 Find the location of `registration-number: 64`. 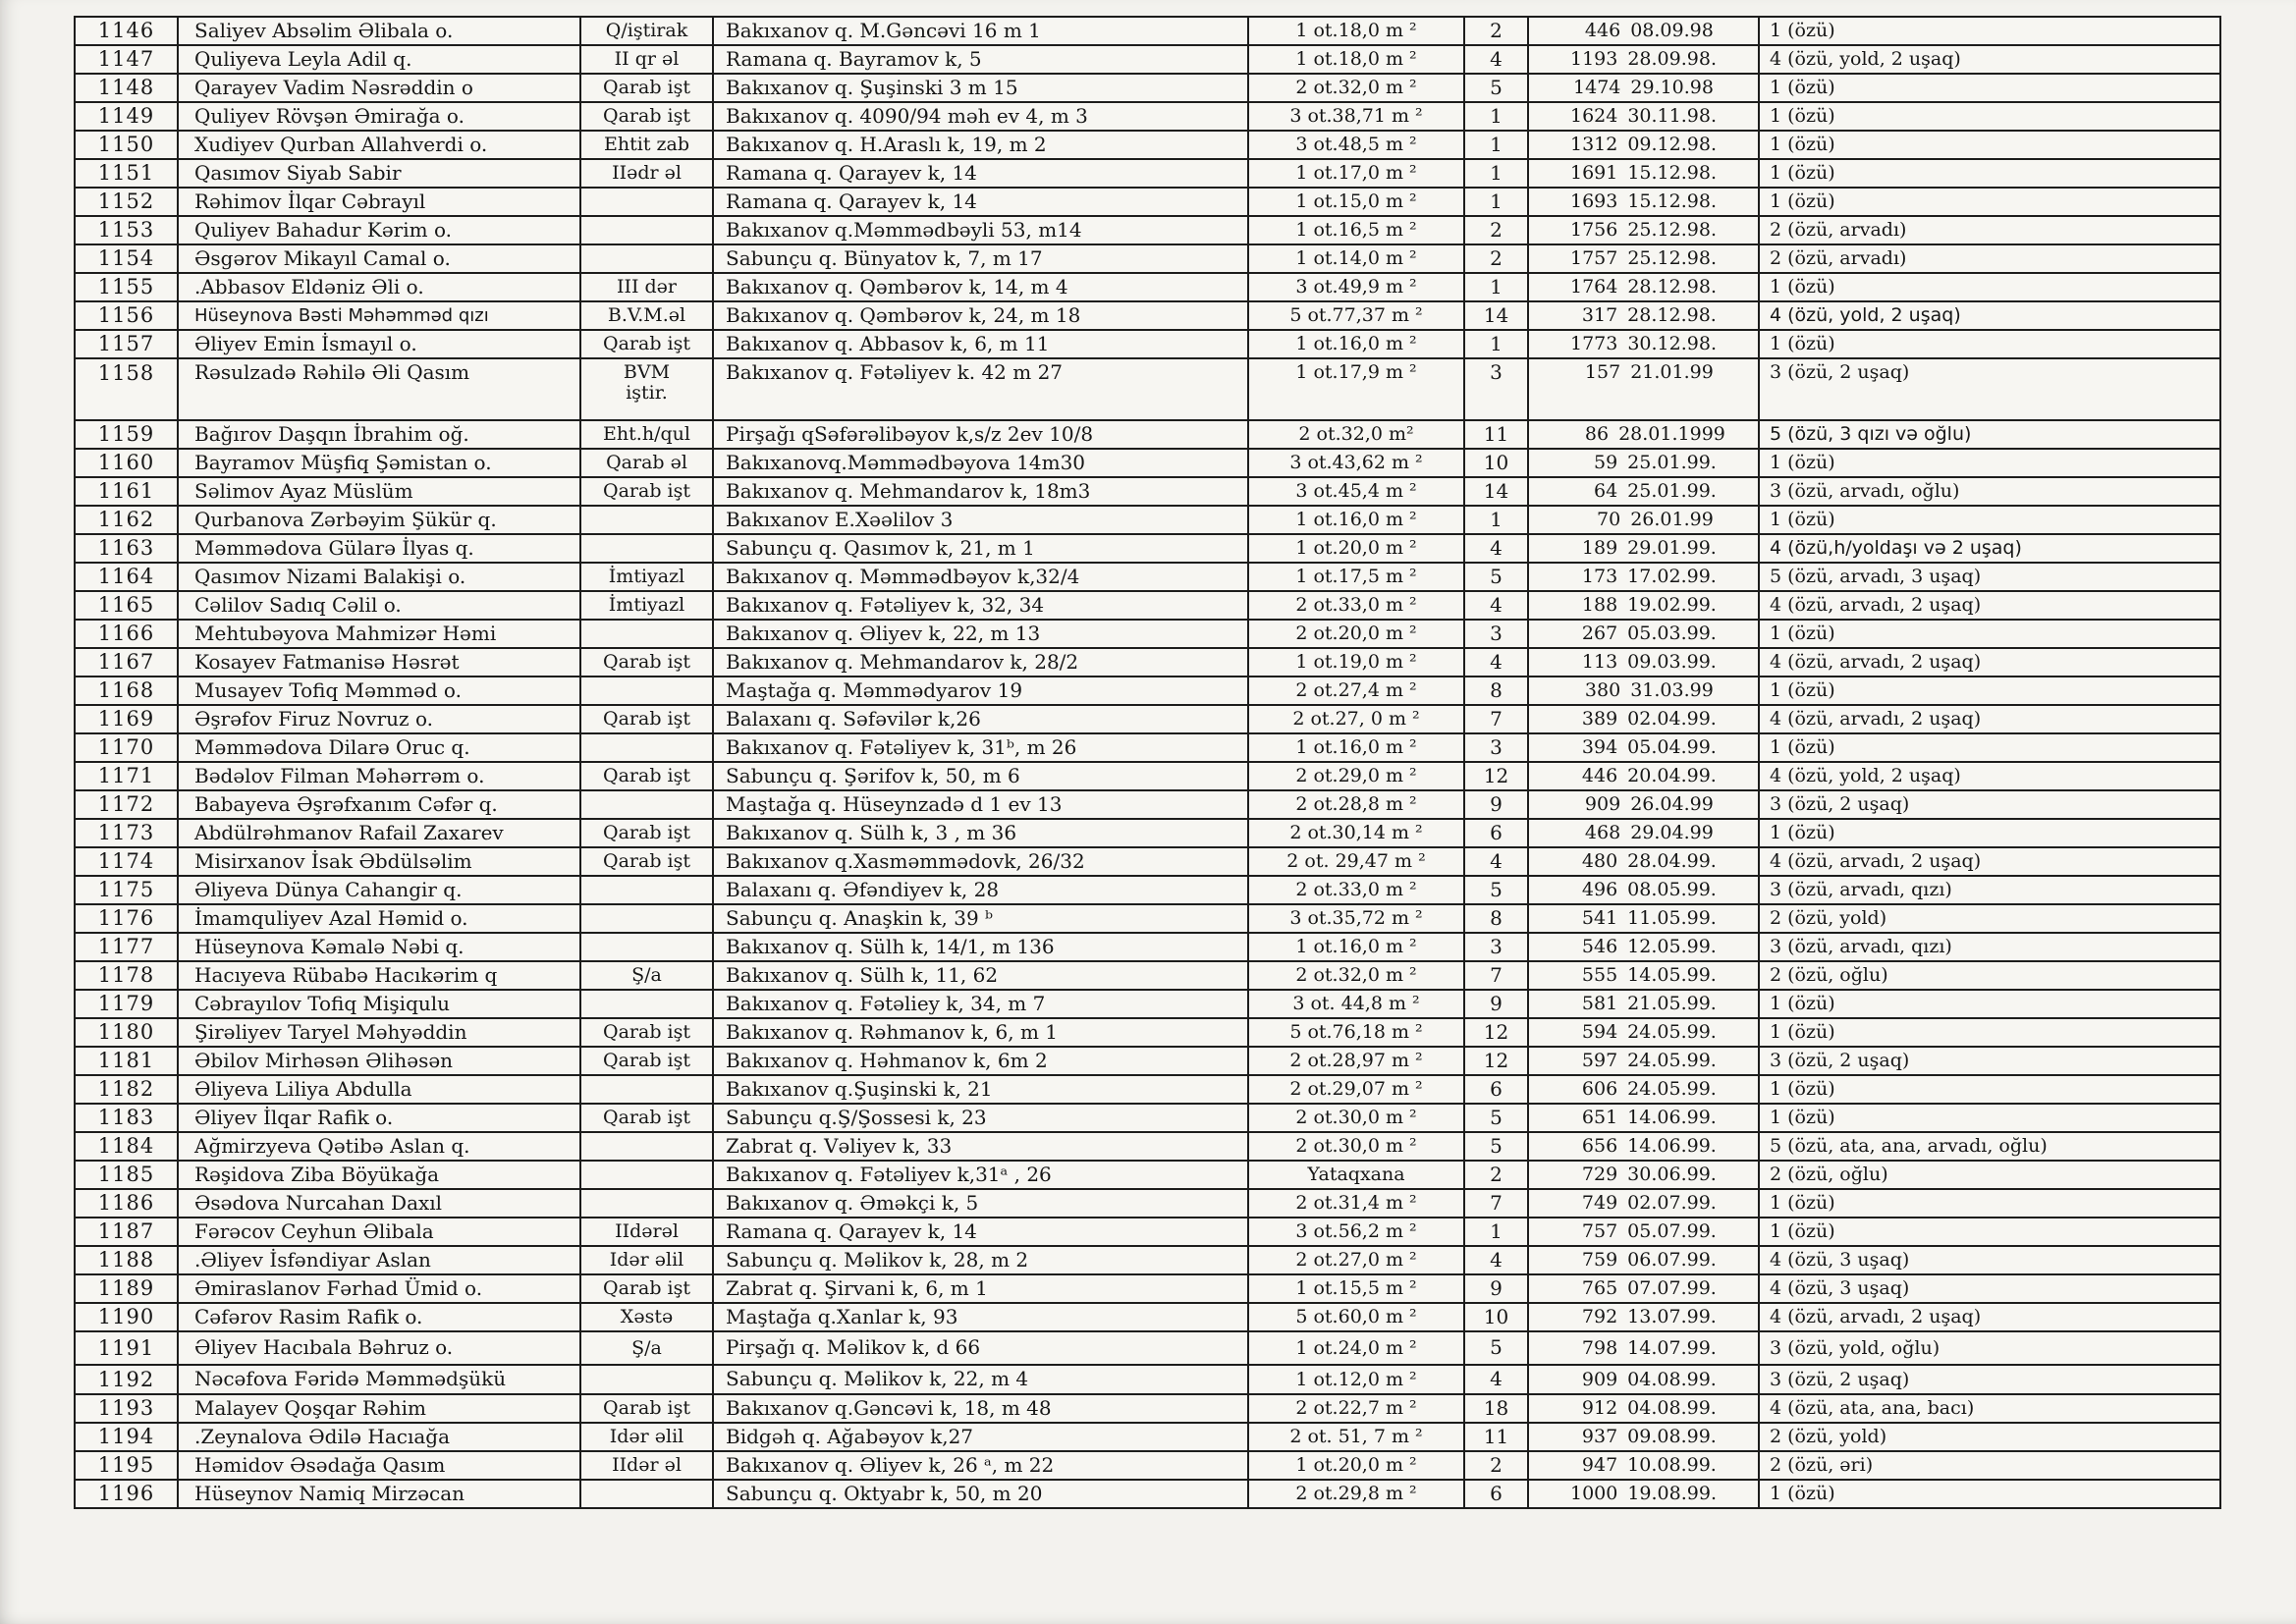

registration-number: 64 is located at coordinates (1605, 491).